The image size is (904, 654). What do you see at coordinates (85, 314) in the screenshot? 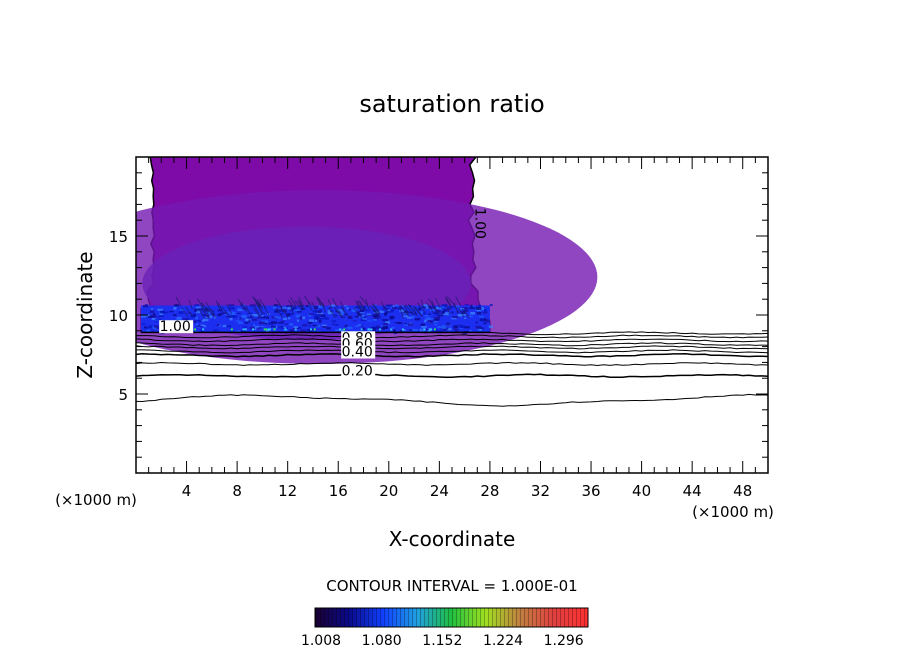
I see `y-axis-title: Z-coordinate` at bounding box center [85, 314].